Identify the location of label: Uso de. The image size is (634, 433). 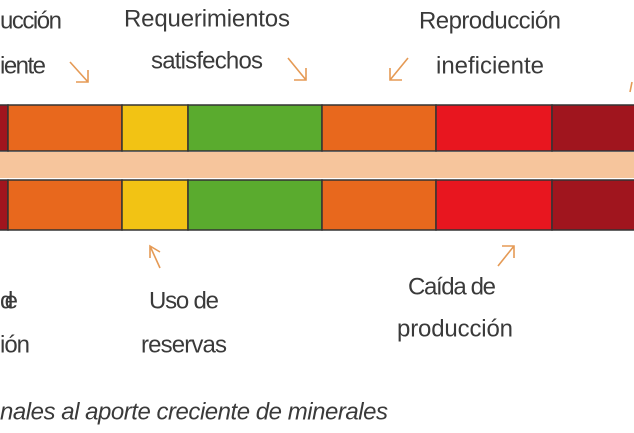
(184, 300).